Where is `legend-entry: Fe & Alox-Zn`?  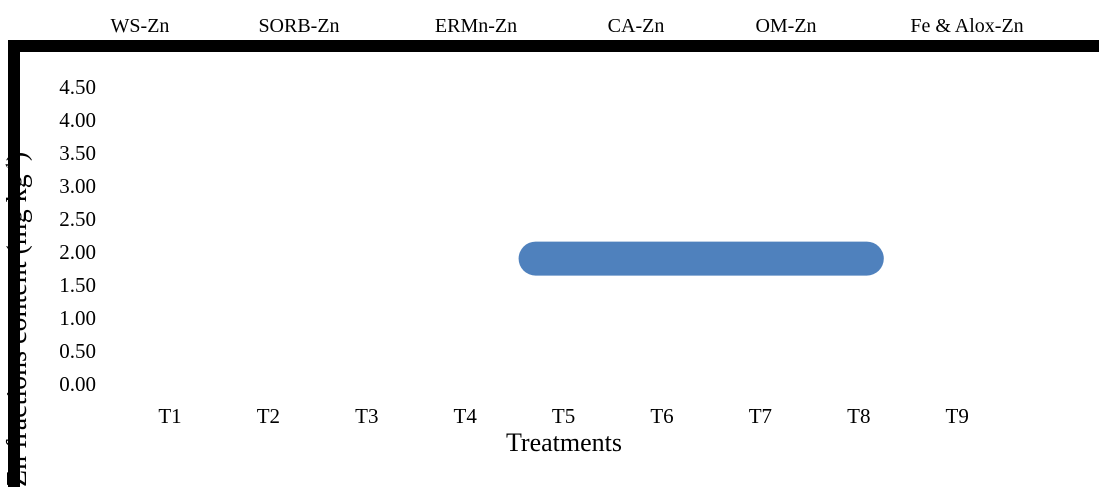
legend-entry: Fe & Alox-Zn is located at coordinates (966, 26).